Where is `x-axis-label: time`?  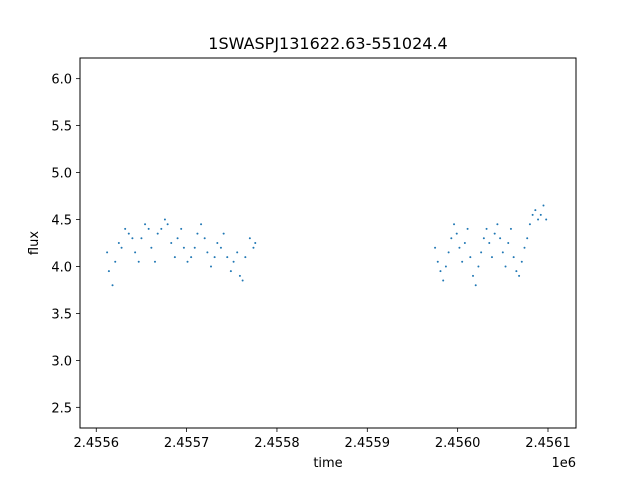
x-axis-label: time is located at coordinates (327, 463).